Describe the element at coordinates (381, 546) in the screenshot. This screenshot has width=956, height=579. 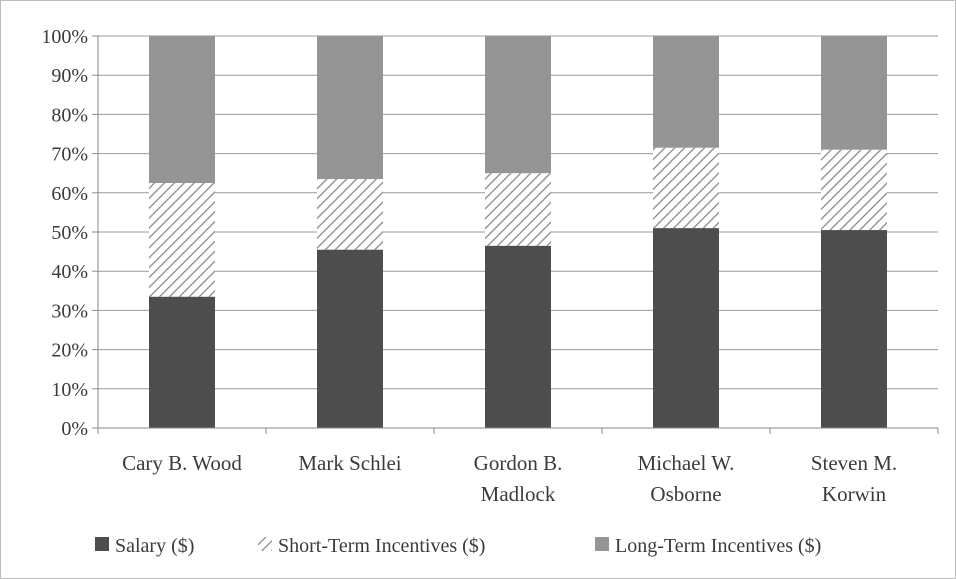
I see `legend-label: Short-Term Incentives ($)` at that location.